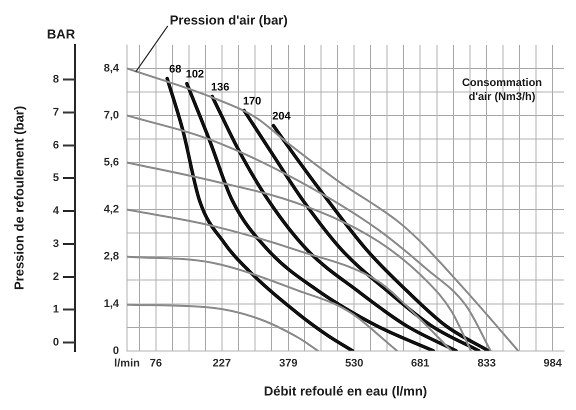  I want to click on series-label: 102, so click(195, 74).